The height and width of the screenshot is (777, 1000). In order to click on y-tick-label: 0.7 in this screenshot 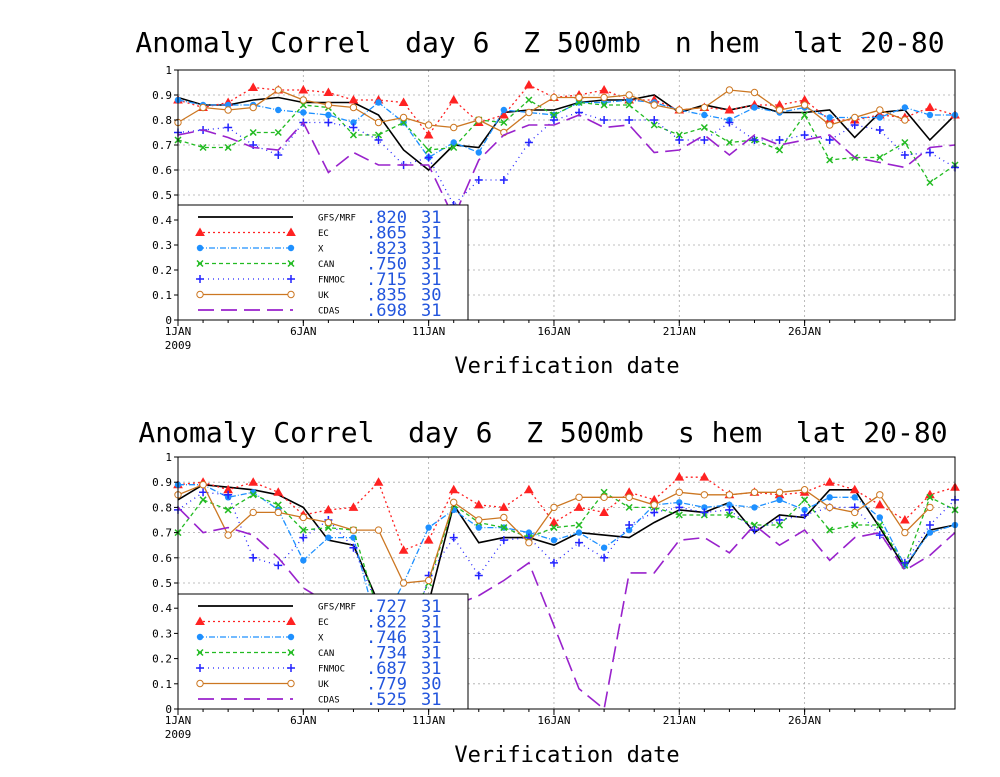, I will do `click(162, 533)`.